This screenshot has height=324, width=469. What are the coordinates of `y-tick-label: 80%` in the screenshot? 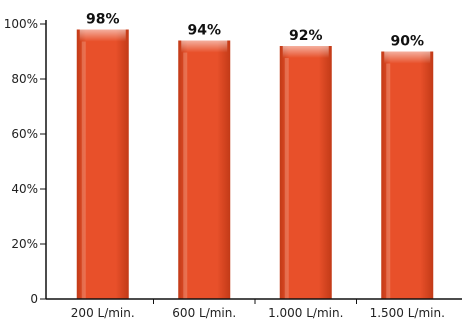 It's located at (24, 79).